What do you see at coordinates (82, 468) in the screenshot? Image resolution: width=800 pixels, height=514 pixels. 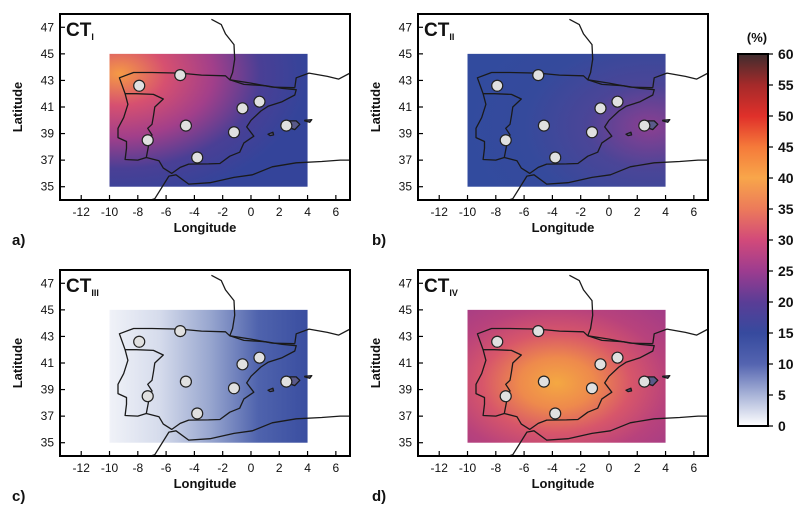 I see `x-tick-label: -12` at bounding box center [82, 468].